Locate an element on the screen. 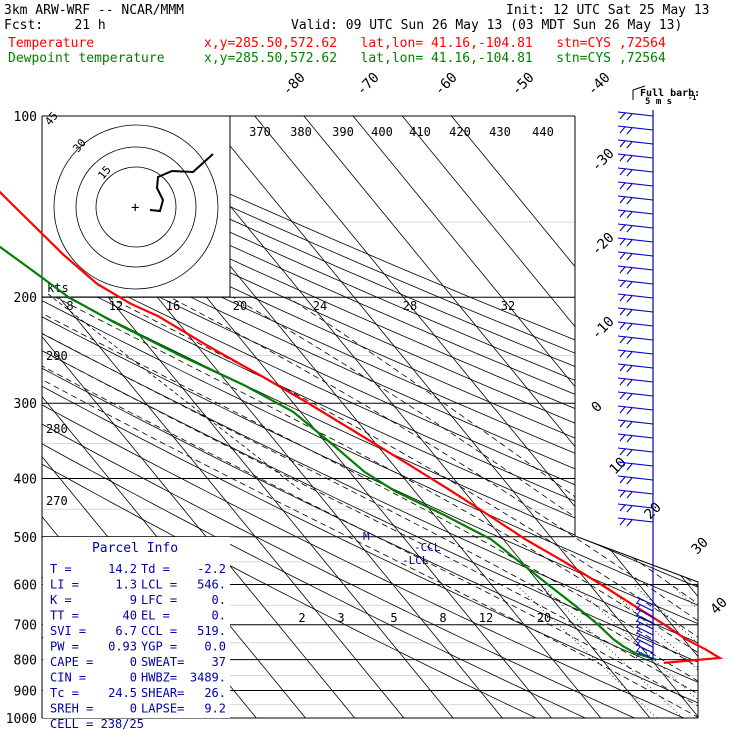  parcel-info-value: 0.0 is located at coordinates (215, 647).